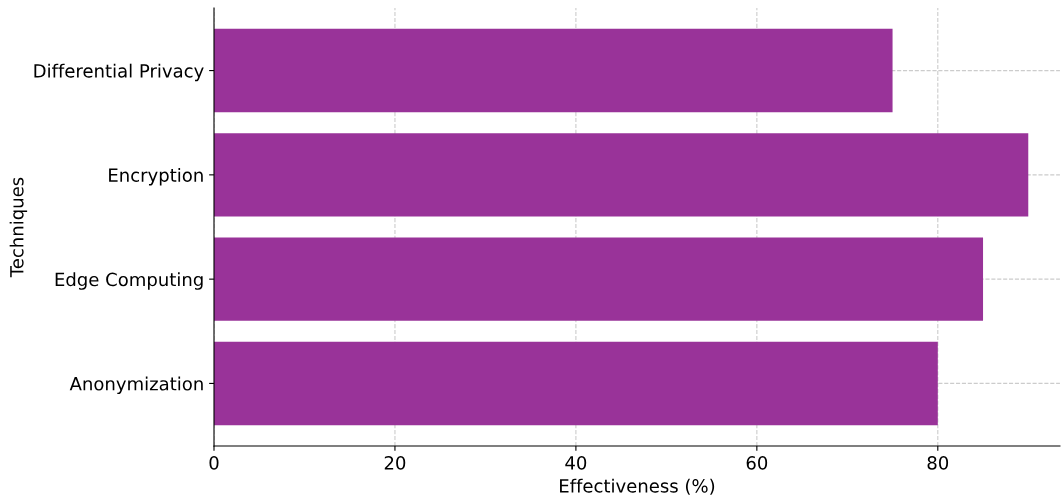 The width and height of the screenshot is (1061, 496). I want to click on x-tick-label: 0, so click(214, 463).